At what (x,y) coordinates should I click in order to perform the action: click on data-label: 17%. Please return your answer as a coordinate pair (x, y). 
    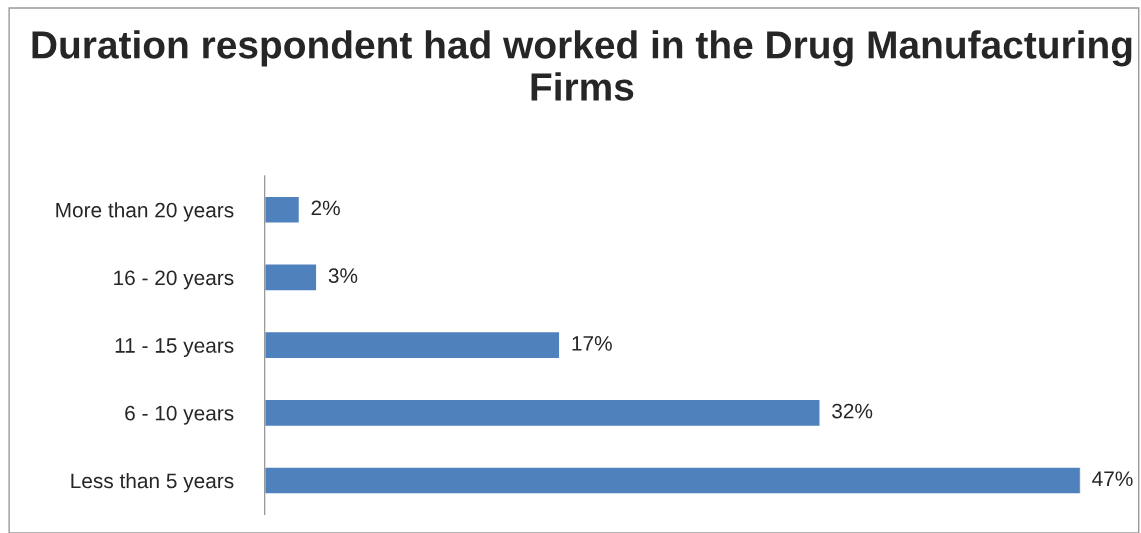
    Looking at the image, I should click on (592, 343).